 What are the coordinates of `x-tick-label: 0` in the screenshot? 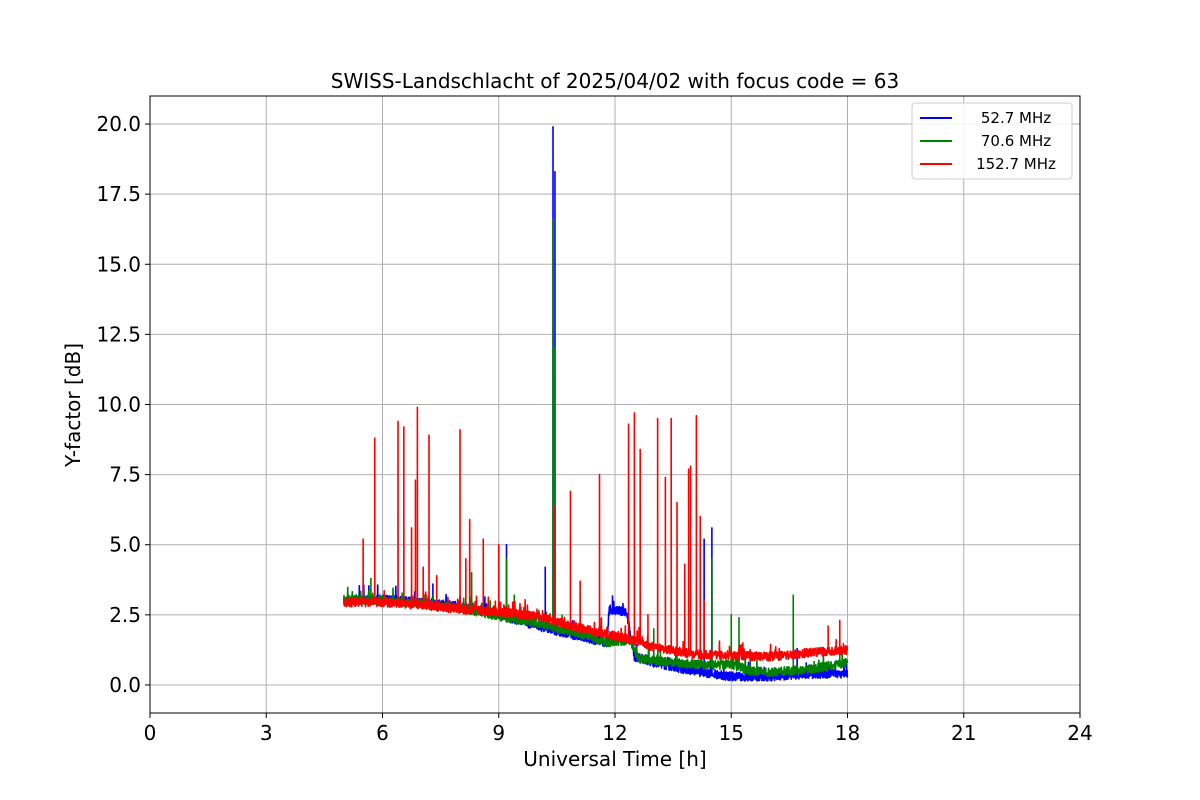 It's located at (150, 733).